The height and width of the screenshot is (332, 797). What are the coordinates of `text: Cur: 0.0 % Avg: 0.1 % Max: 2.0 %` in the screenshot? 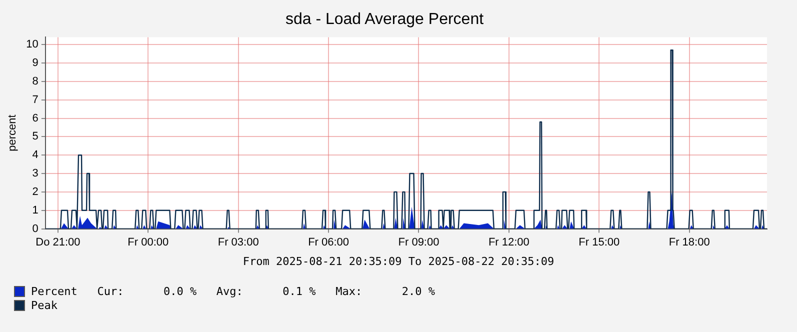 It's located at (265, 291).